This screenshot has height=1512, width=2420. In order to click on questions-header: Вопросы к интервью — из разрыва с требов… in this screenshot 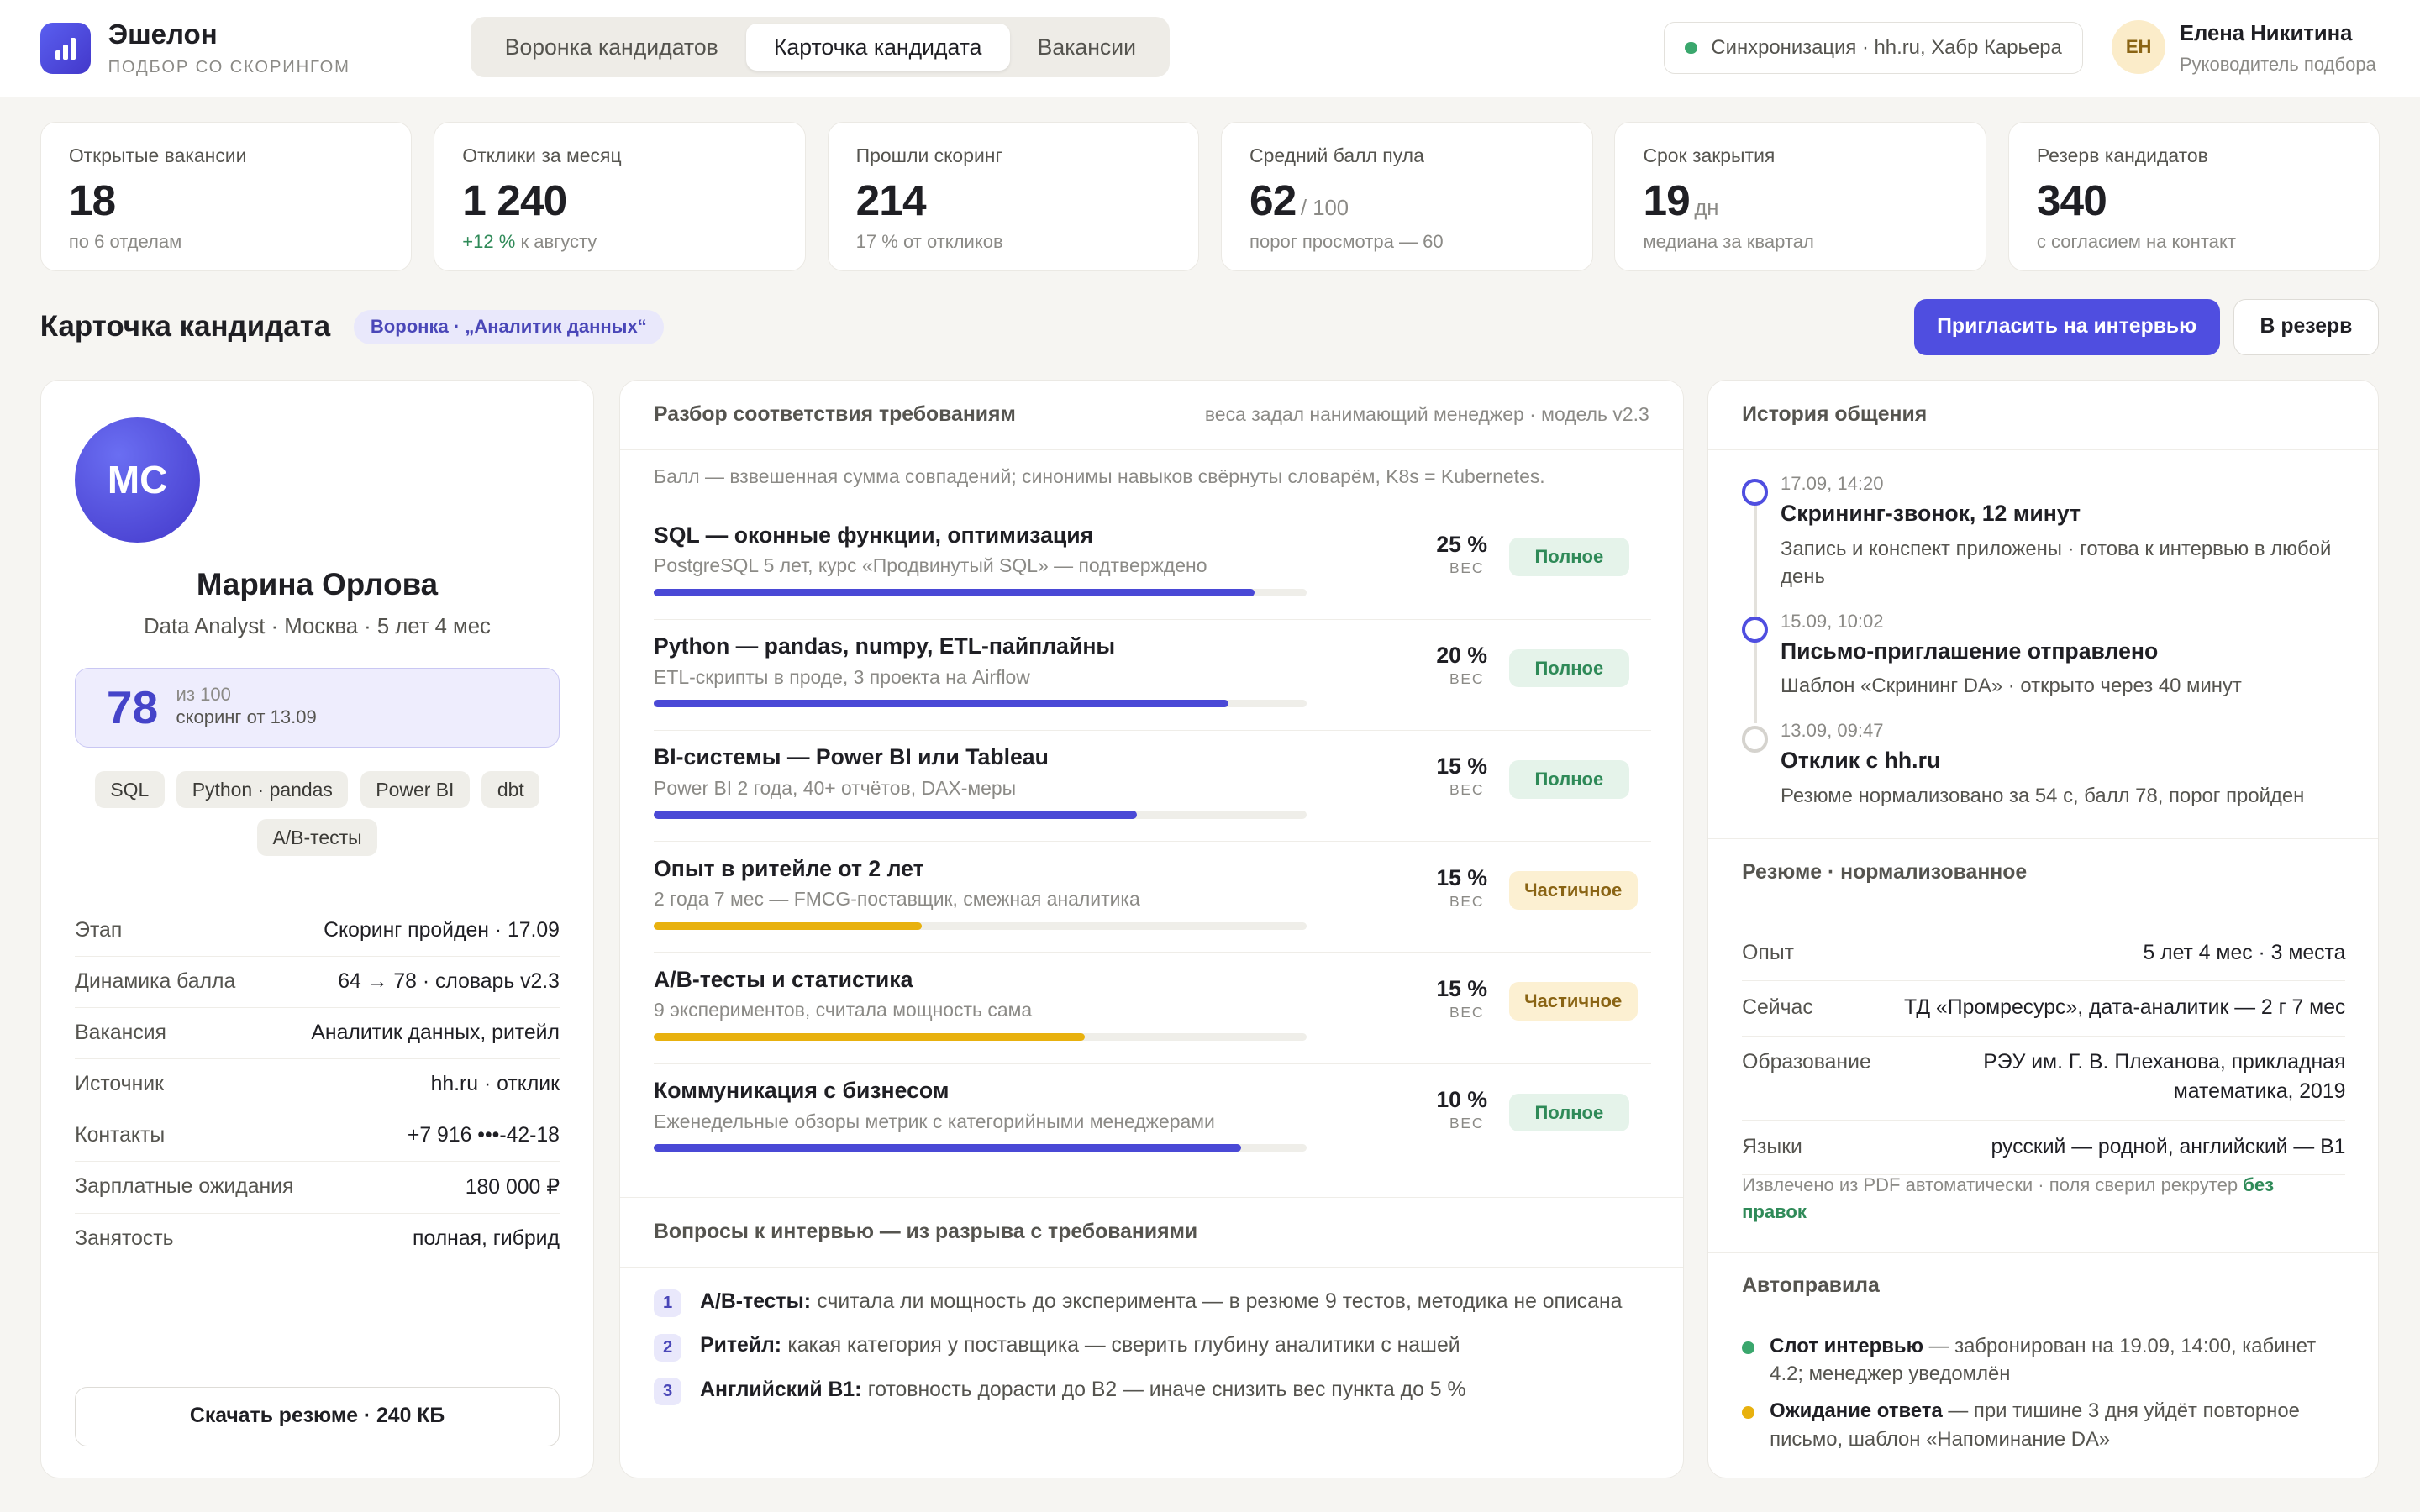, I will do `click(1151, 1232)`.